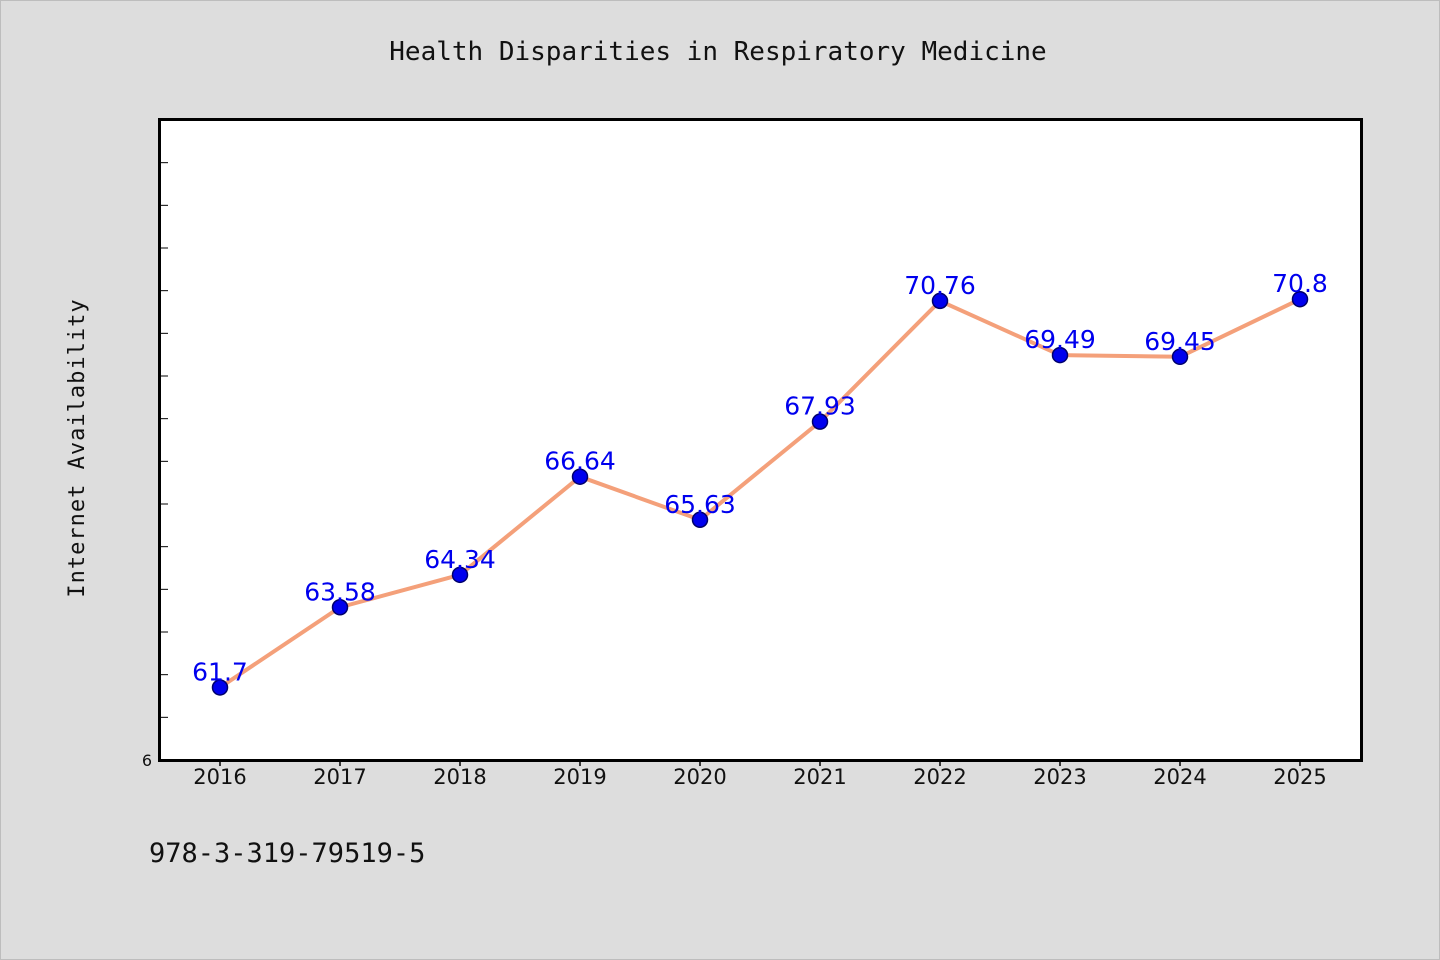 The image size is (1440, 960). I want to click on x-tick-label: 2020, so click(699, 777).